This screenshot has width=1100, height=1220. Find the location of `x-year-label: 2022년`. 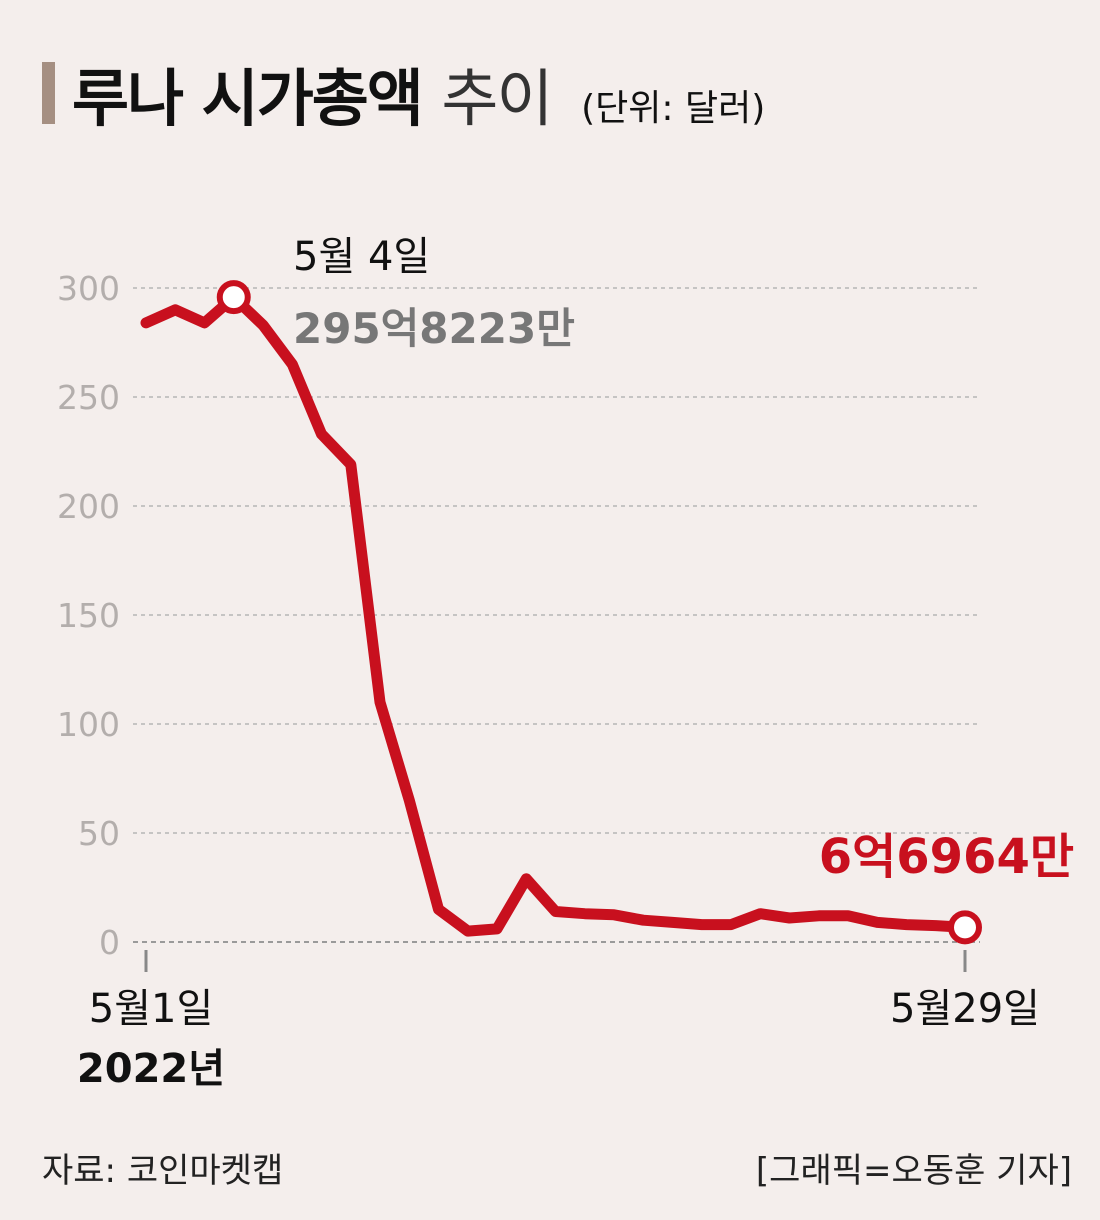

x-year-label: 2022년 is located at coordinates (151, 1069).